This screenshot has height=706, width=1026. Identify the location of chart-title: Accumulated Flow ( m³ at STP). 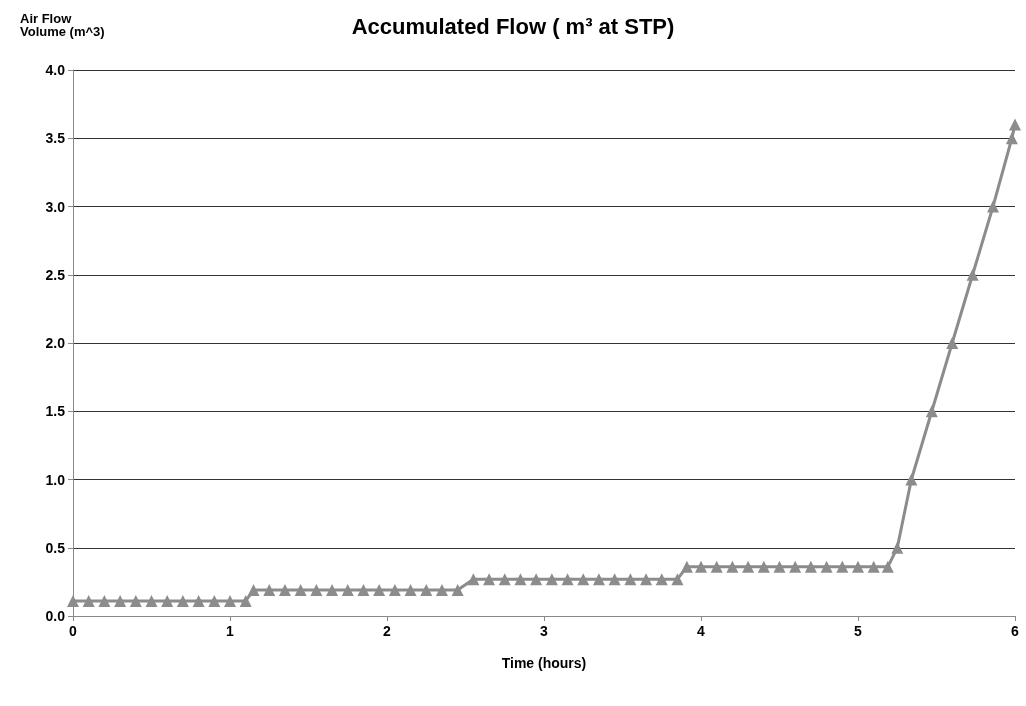
(513, 26).